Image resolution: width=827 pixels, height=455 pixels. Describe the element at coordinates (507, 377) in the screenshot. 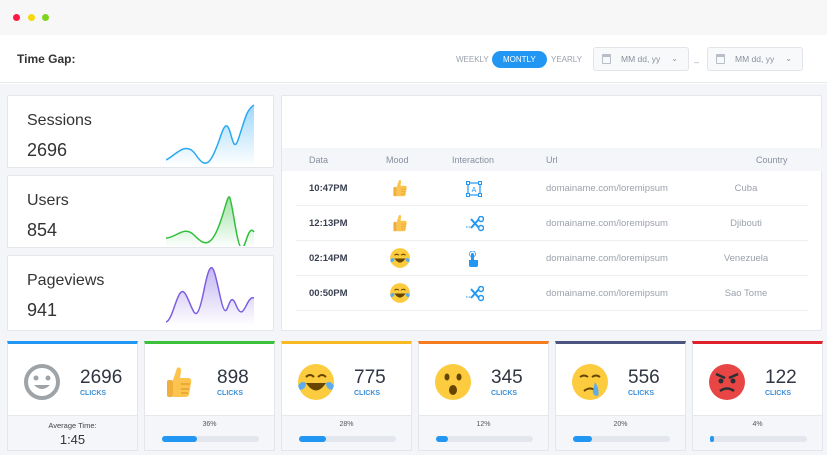

I see `clicks-count: 345` at that location.